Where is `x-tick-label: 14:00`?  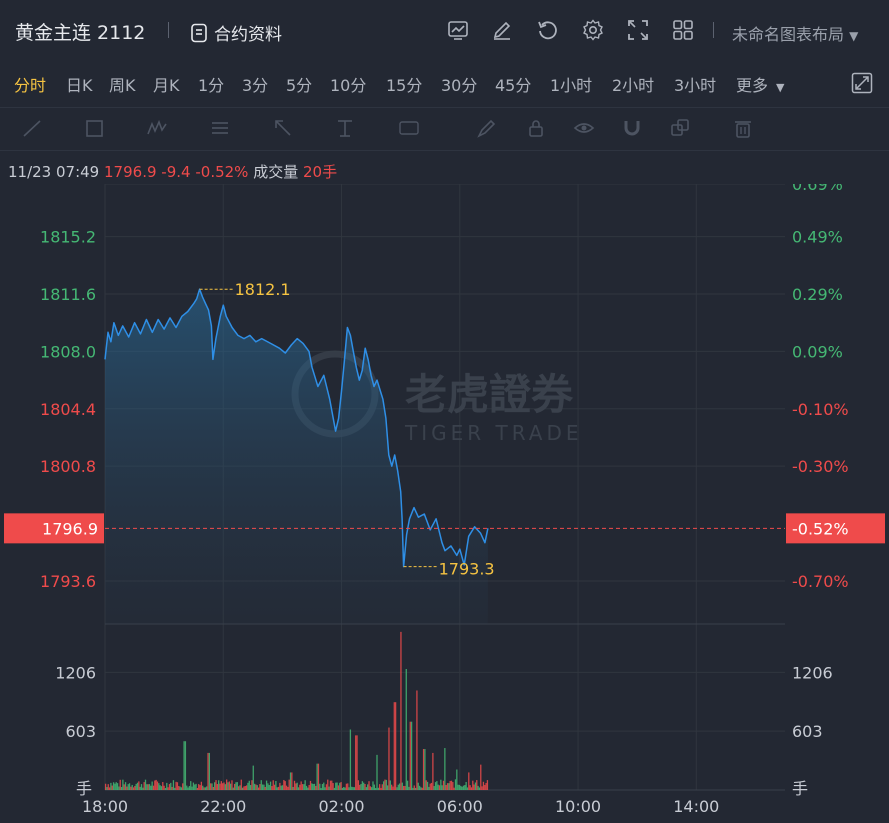 x-tick-label: 14:00 is located at coordinates (696, 806).